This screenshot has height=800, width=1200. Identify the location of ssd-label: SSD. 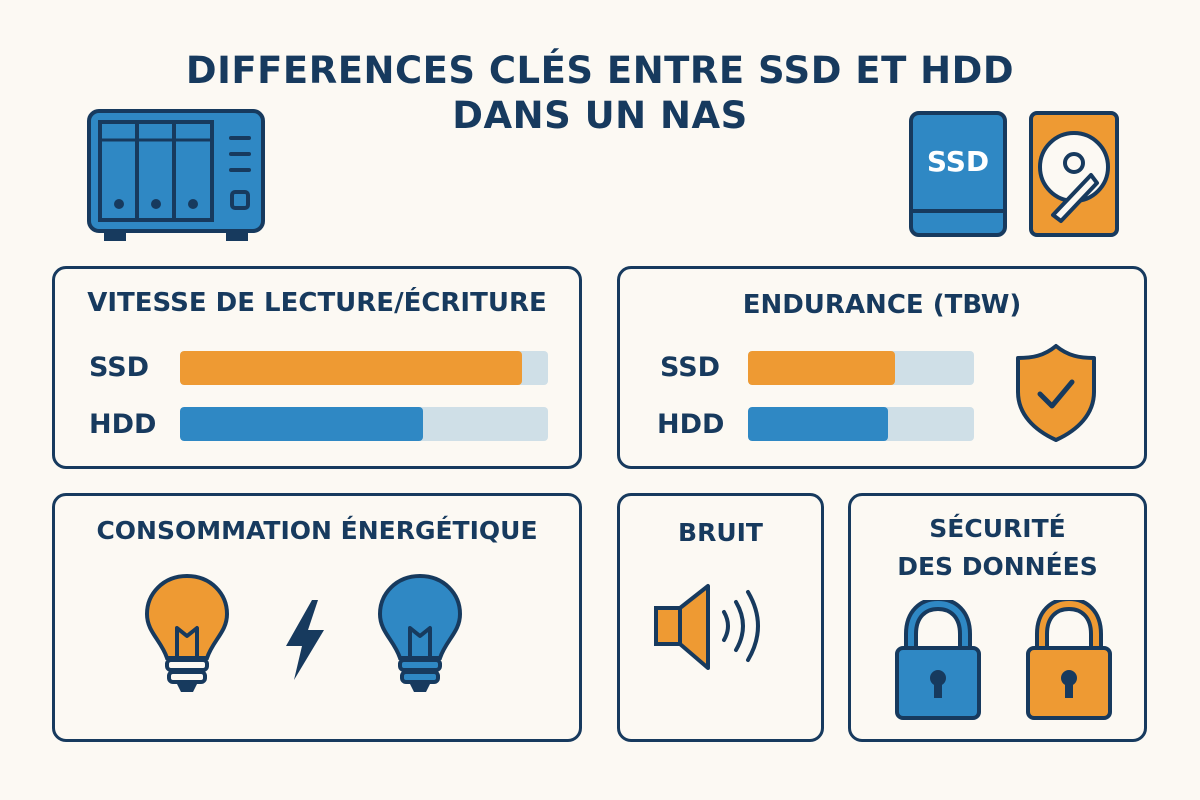
(958, 161).